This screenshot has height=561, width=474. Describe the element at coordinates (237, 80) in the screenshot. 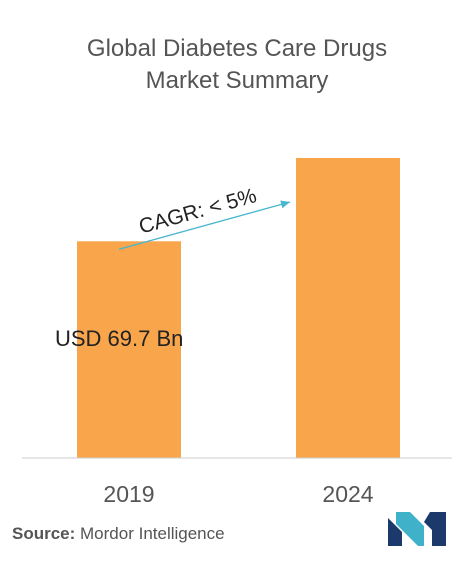

I see `chart-title-line2: Market Summary` at that location.